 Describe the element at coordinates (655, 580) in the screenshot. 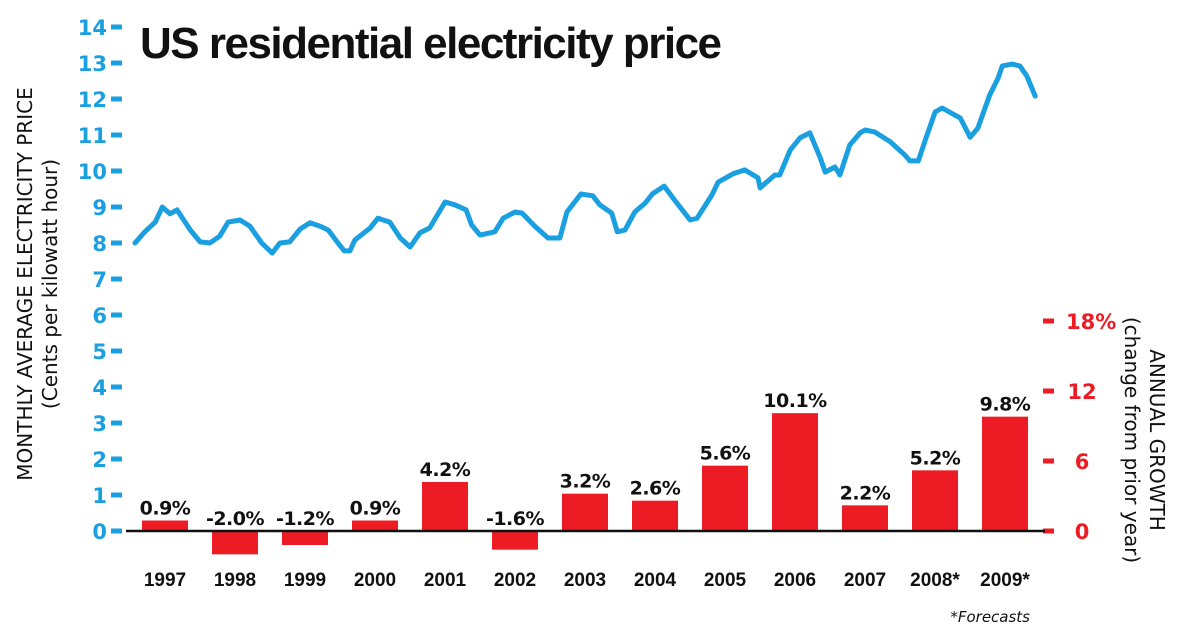

I see `x-tick-label: 2004` at that location.